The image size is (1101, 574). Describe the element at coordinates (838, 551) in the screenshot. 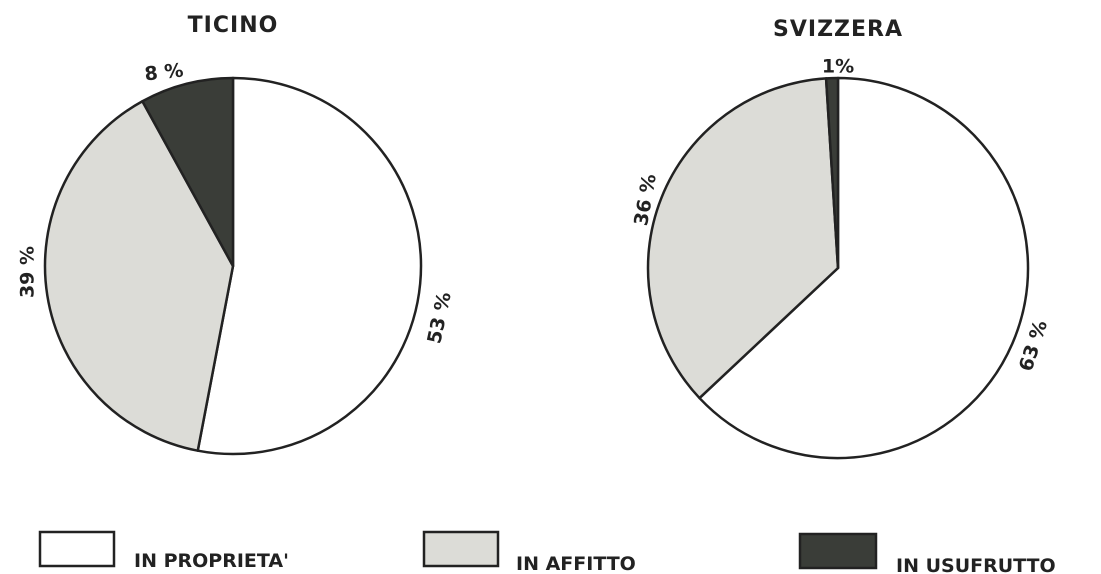

I see `legend-swatch-usufrutto` at that location.